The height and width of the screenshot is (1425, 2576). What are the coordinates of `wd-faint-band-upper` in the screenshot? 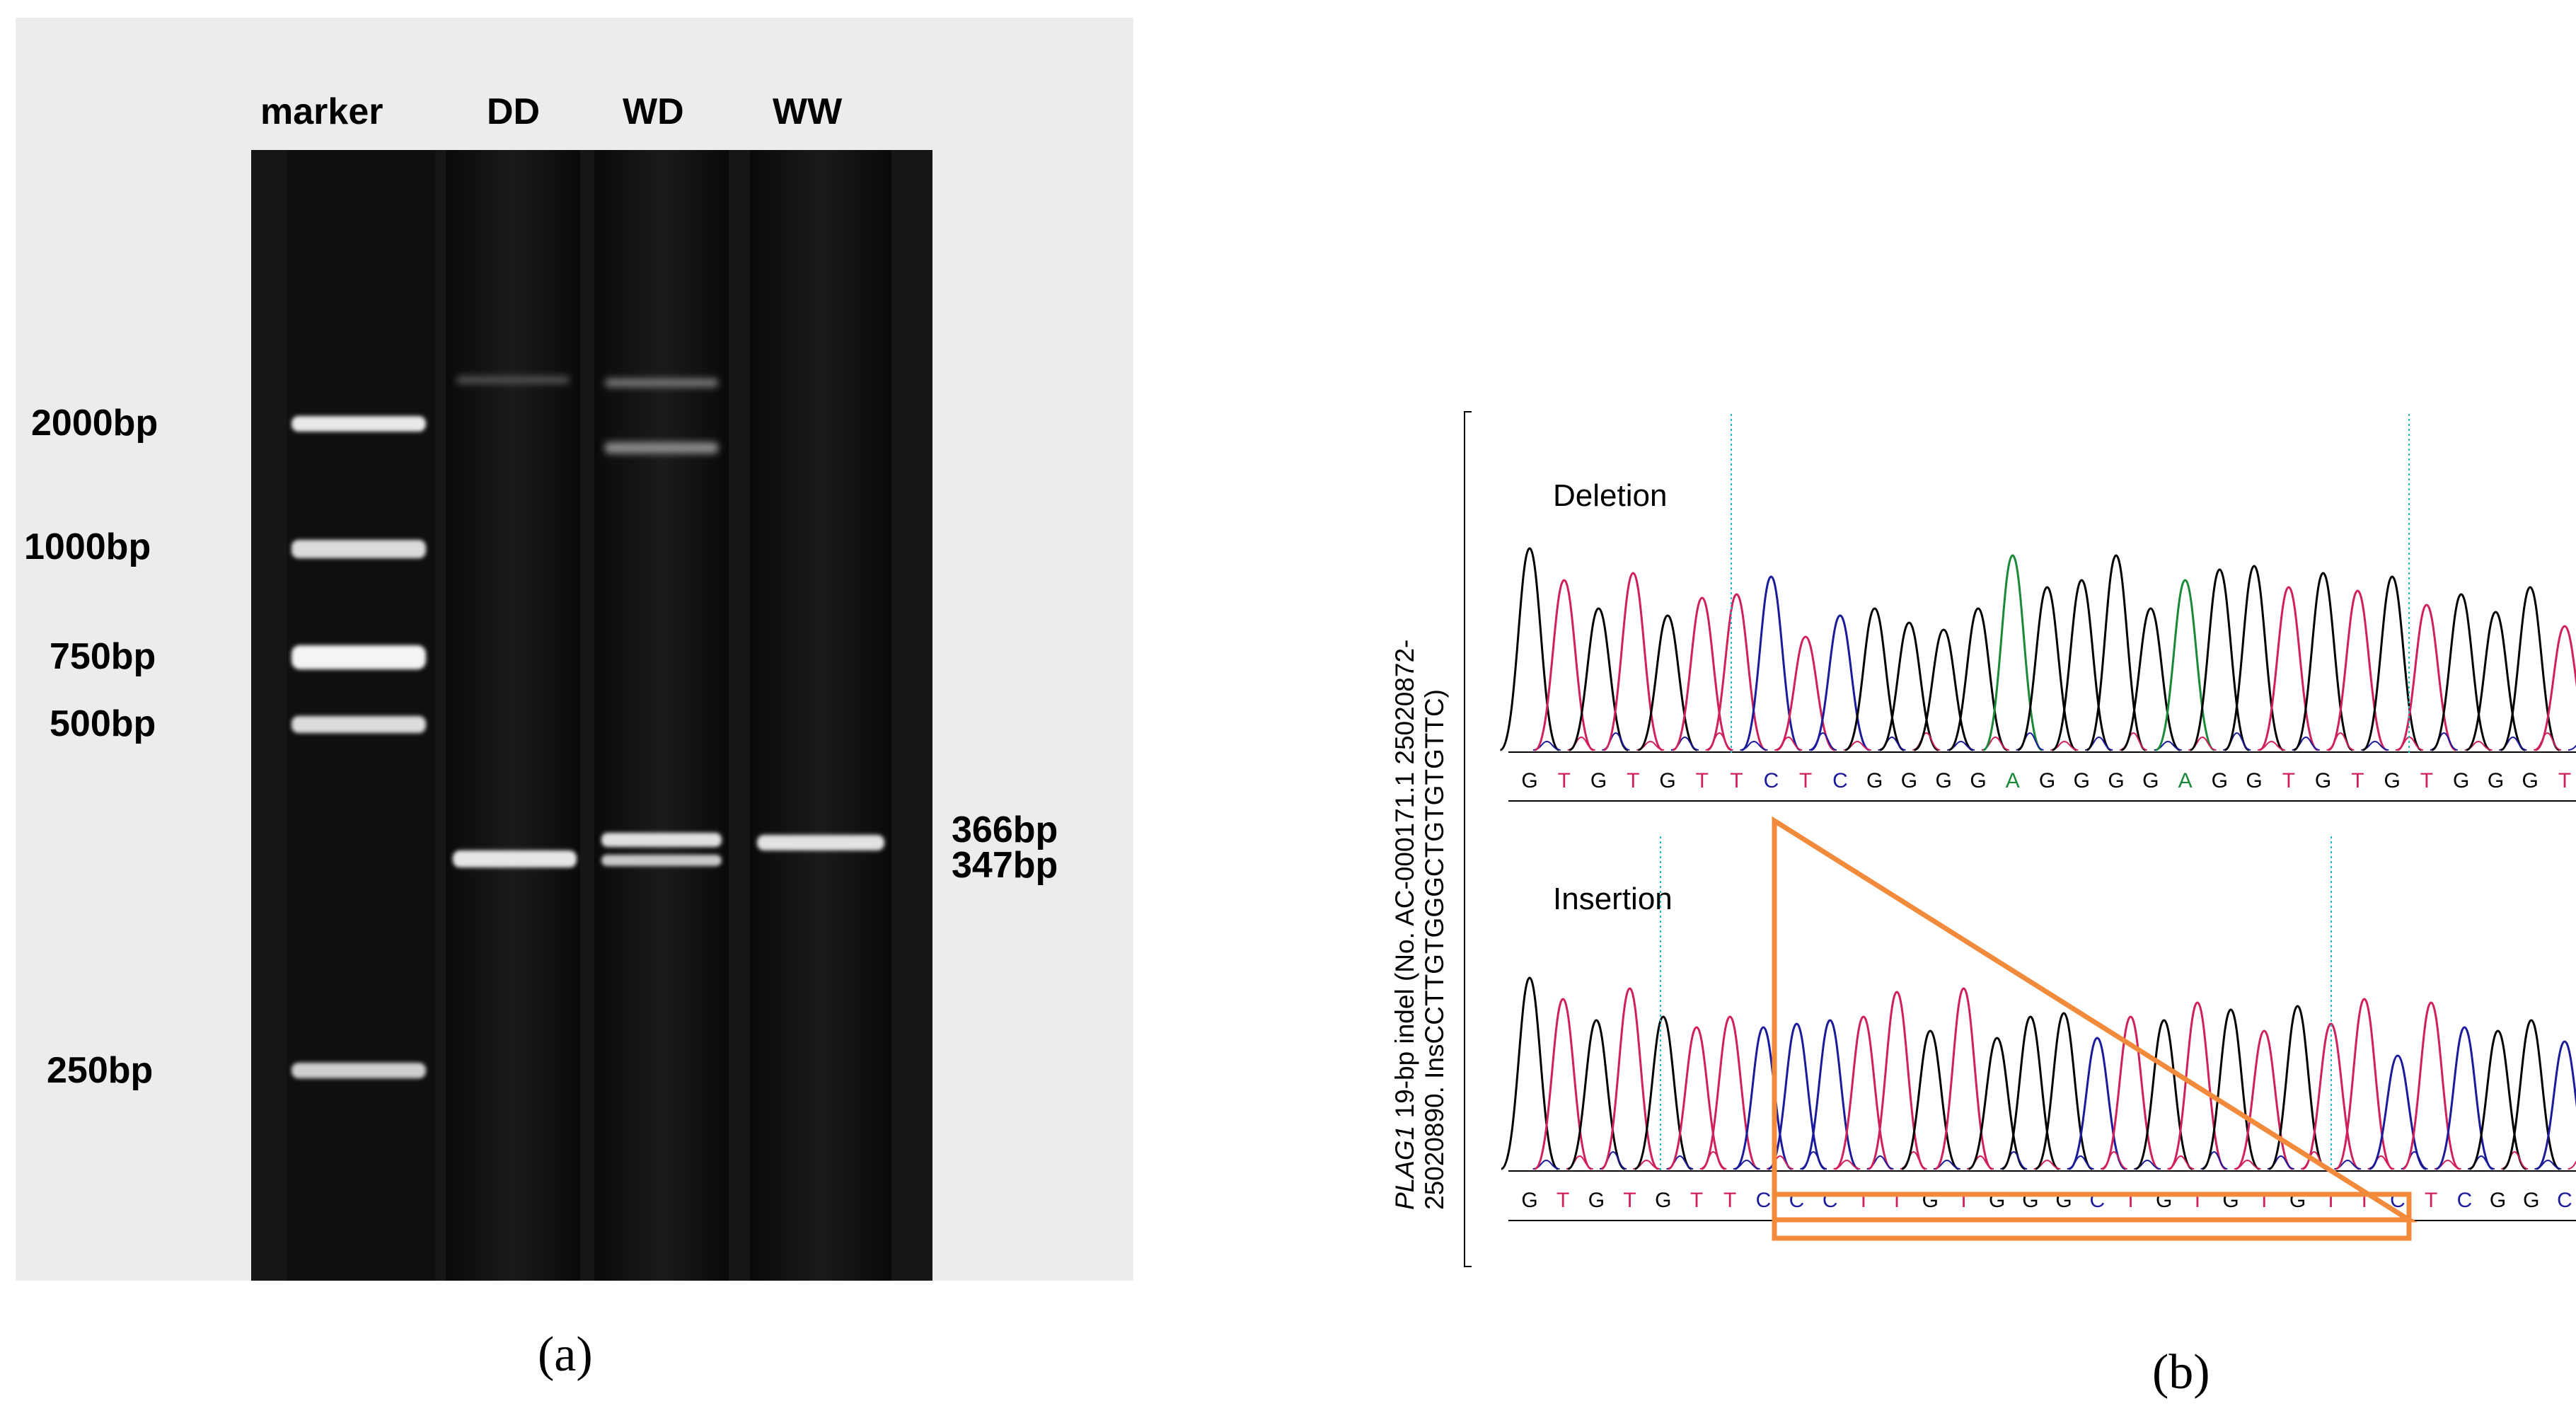 It's located at (661, 383).